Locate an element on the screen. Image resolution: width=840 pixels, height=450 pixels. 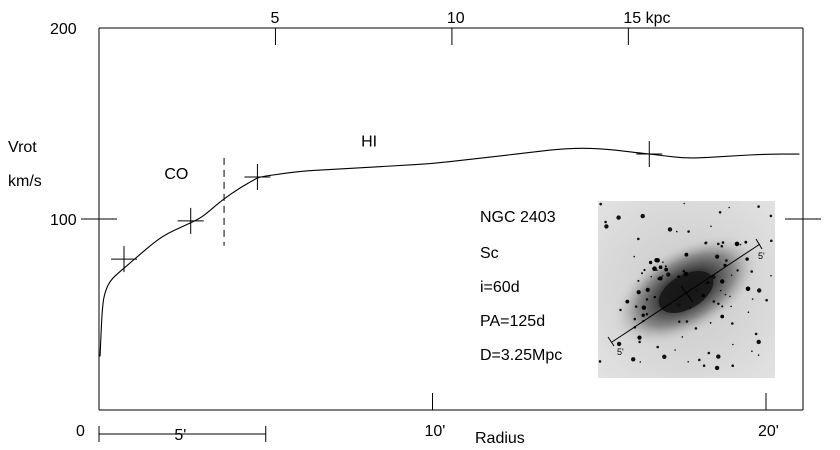
scale-bar: 5' is located at coordinates (182, 435).